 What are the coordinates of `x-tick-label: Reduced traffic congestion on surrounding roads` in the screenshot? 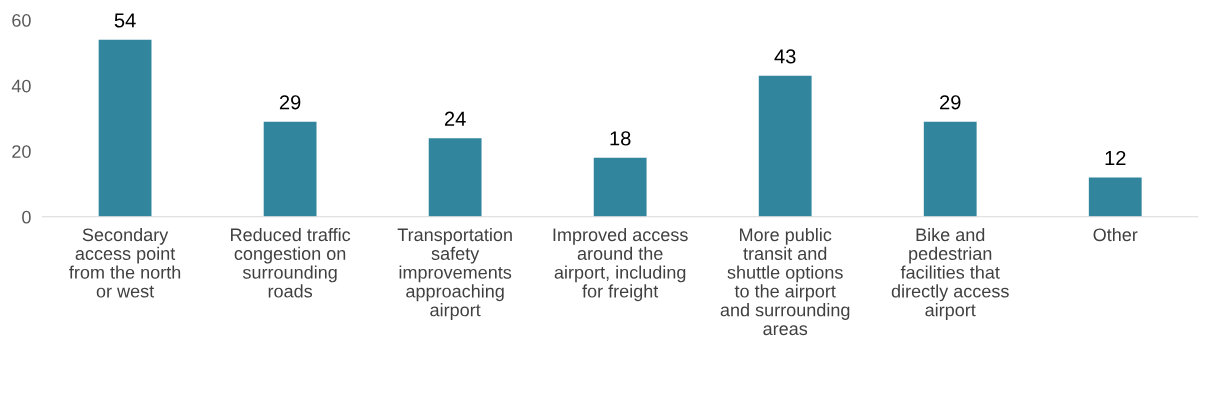 It's located at (291, 262).